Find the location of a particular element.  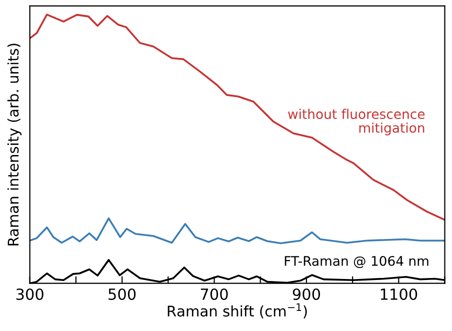

x-tick-label: 900 is located at coordinates (306, 294).